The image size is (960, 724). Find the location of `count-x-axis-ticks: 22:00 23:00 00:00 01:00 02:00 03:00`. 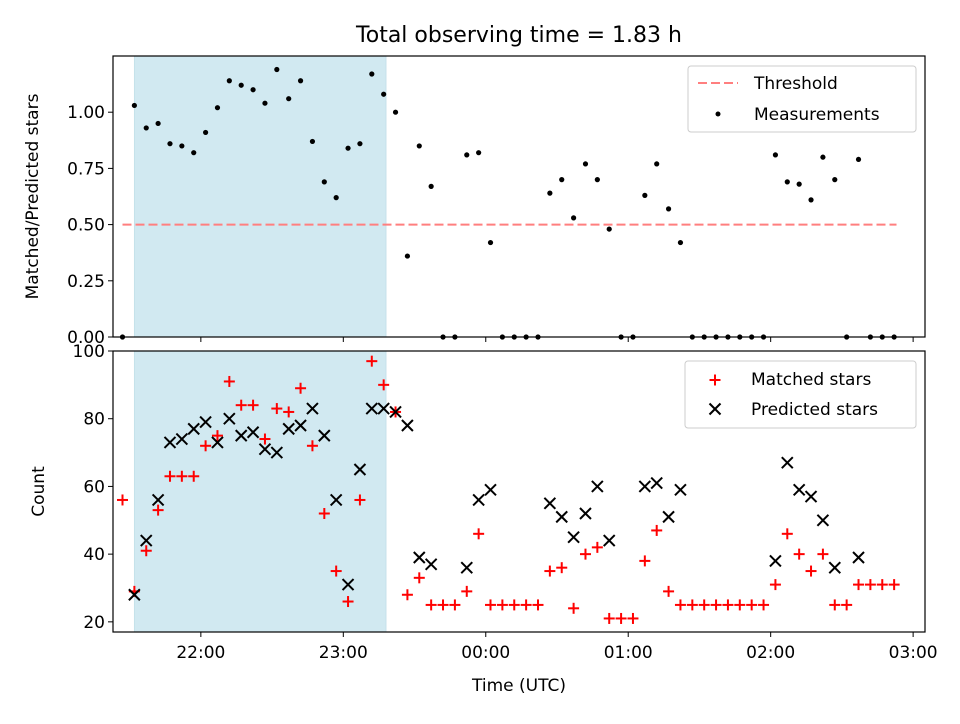

count-x-axis-ticks: 22:00 23:00 00:00 01:00 02:00 03:00 is located at coordinates (557, 647).